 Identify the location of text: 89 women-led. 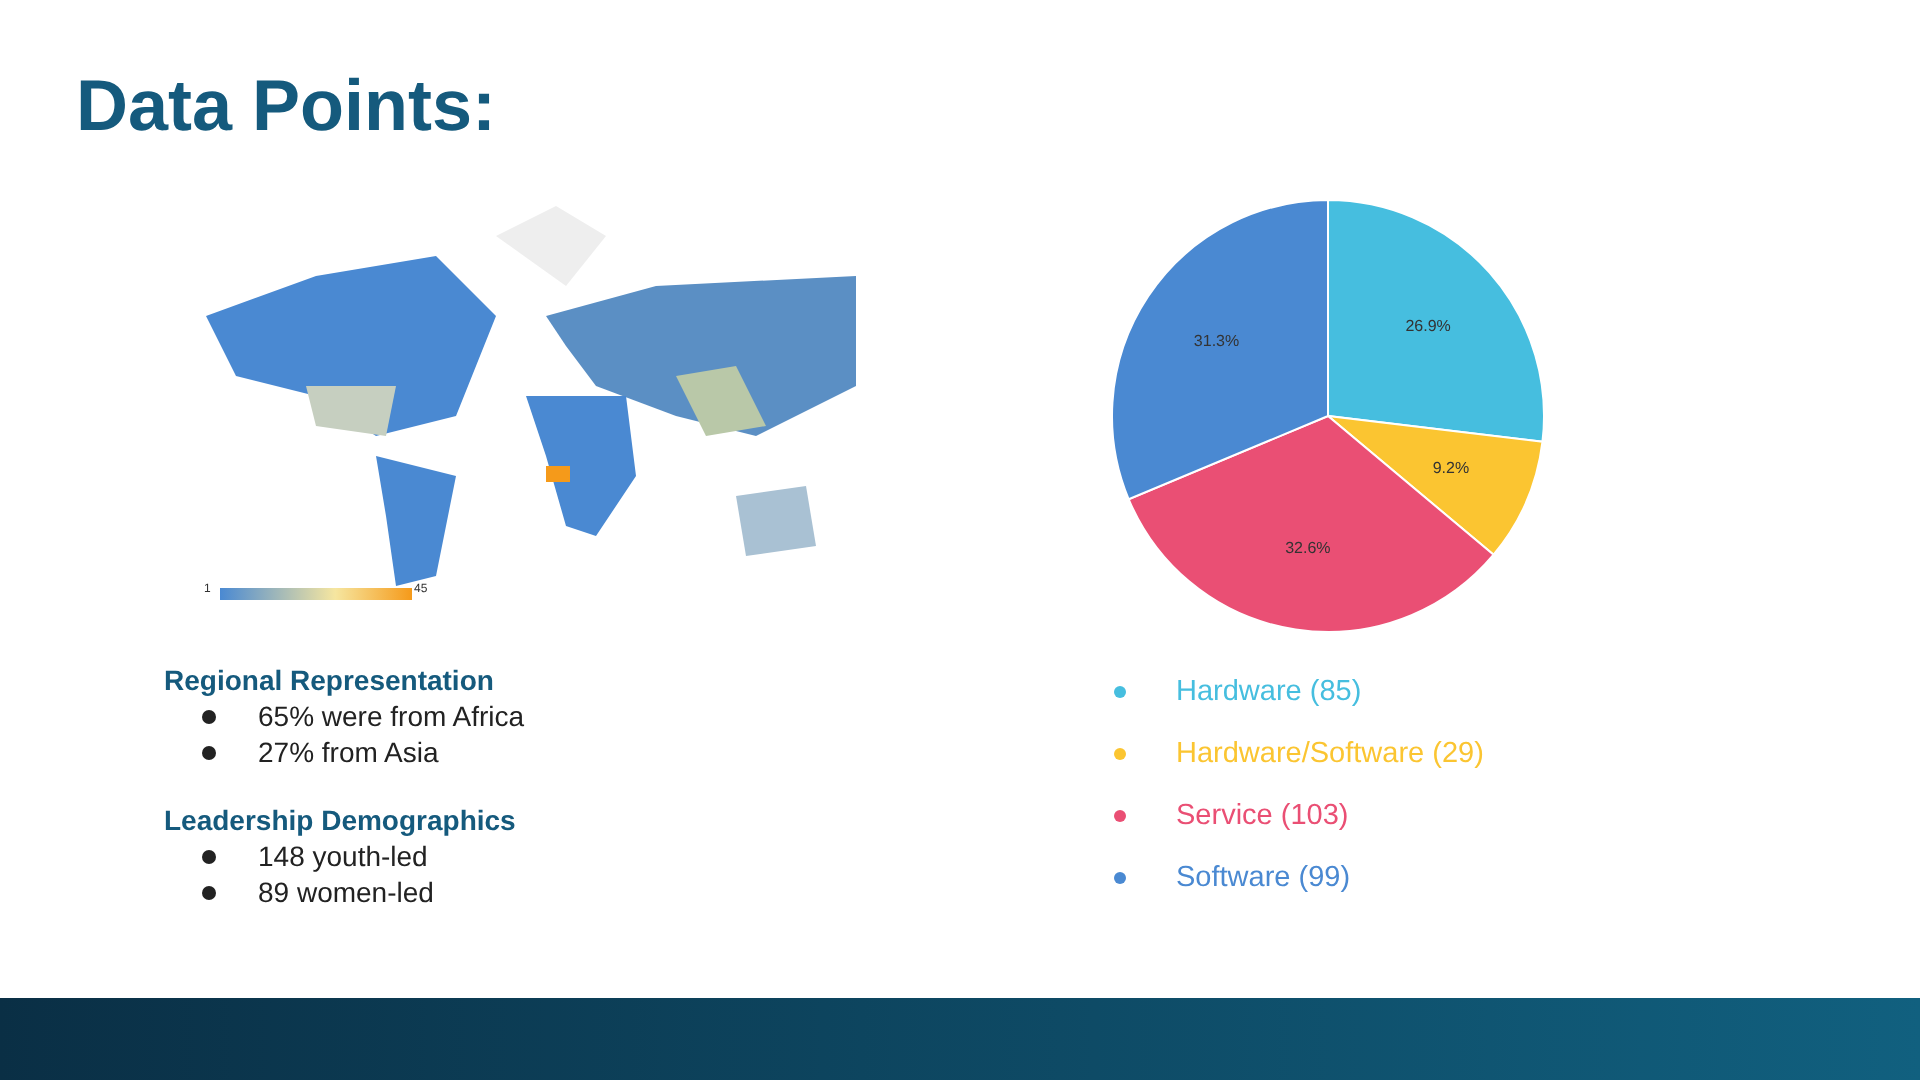
(346, 892).